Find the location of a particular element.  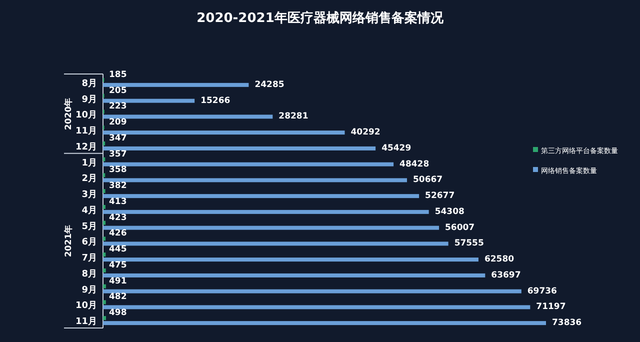

data-label: 382 is located at coordinates (118, 186).